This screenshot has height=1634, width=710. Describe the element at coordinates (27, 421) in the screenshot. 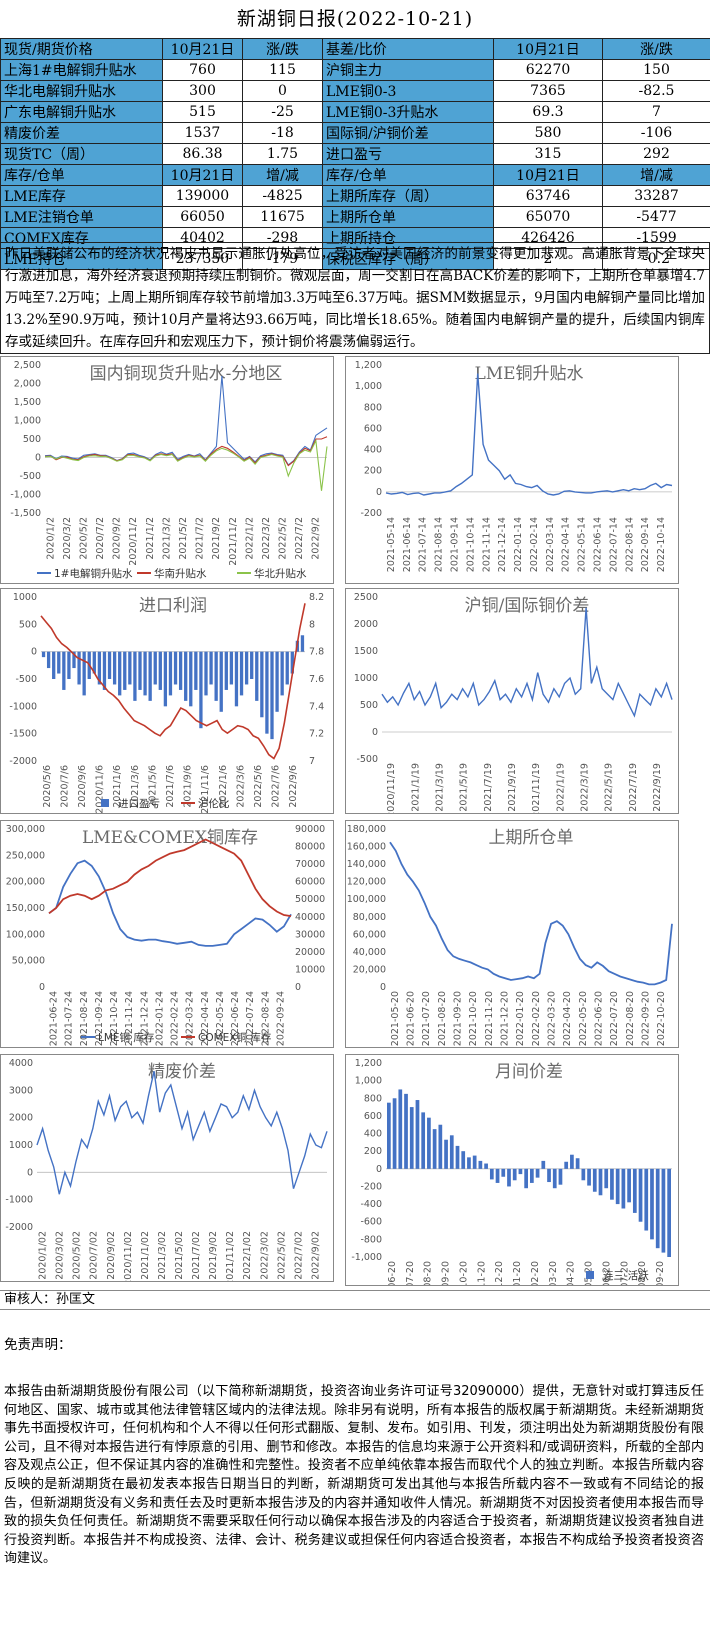

I see `y-tick-label: 1,000` at that location.